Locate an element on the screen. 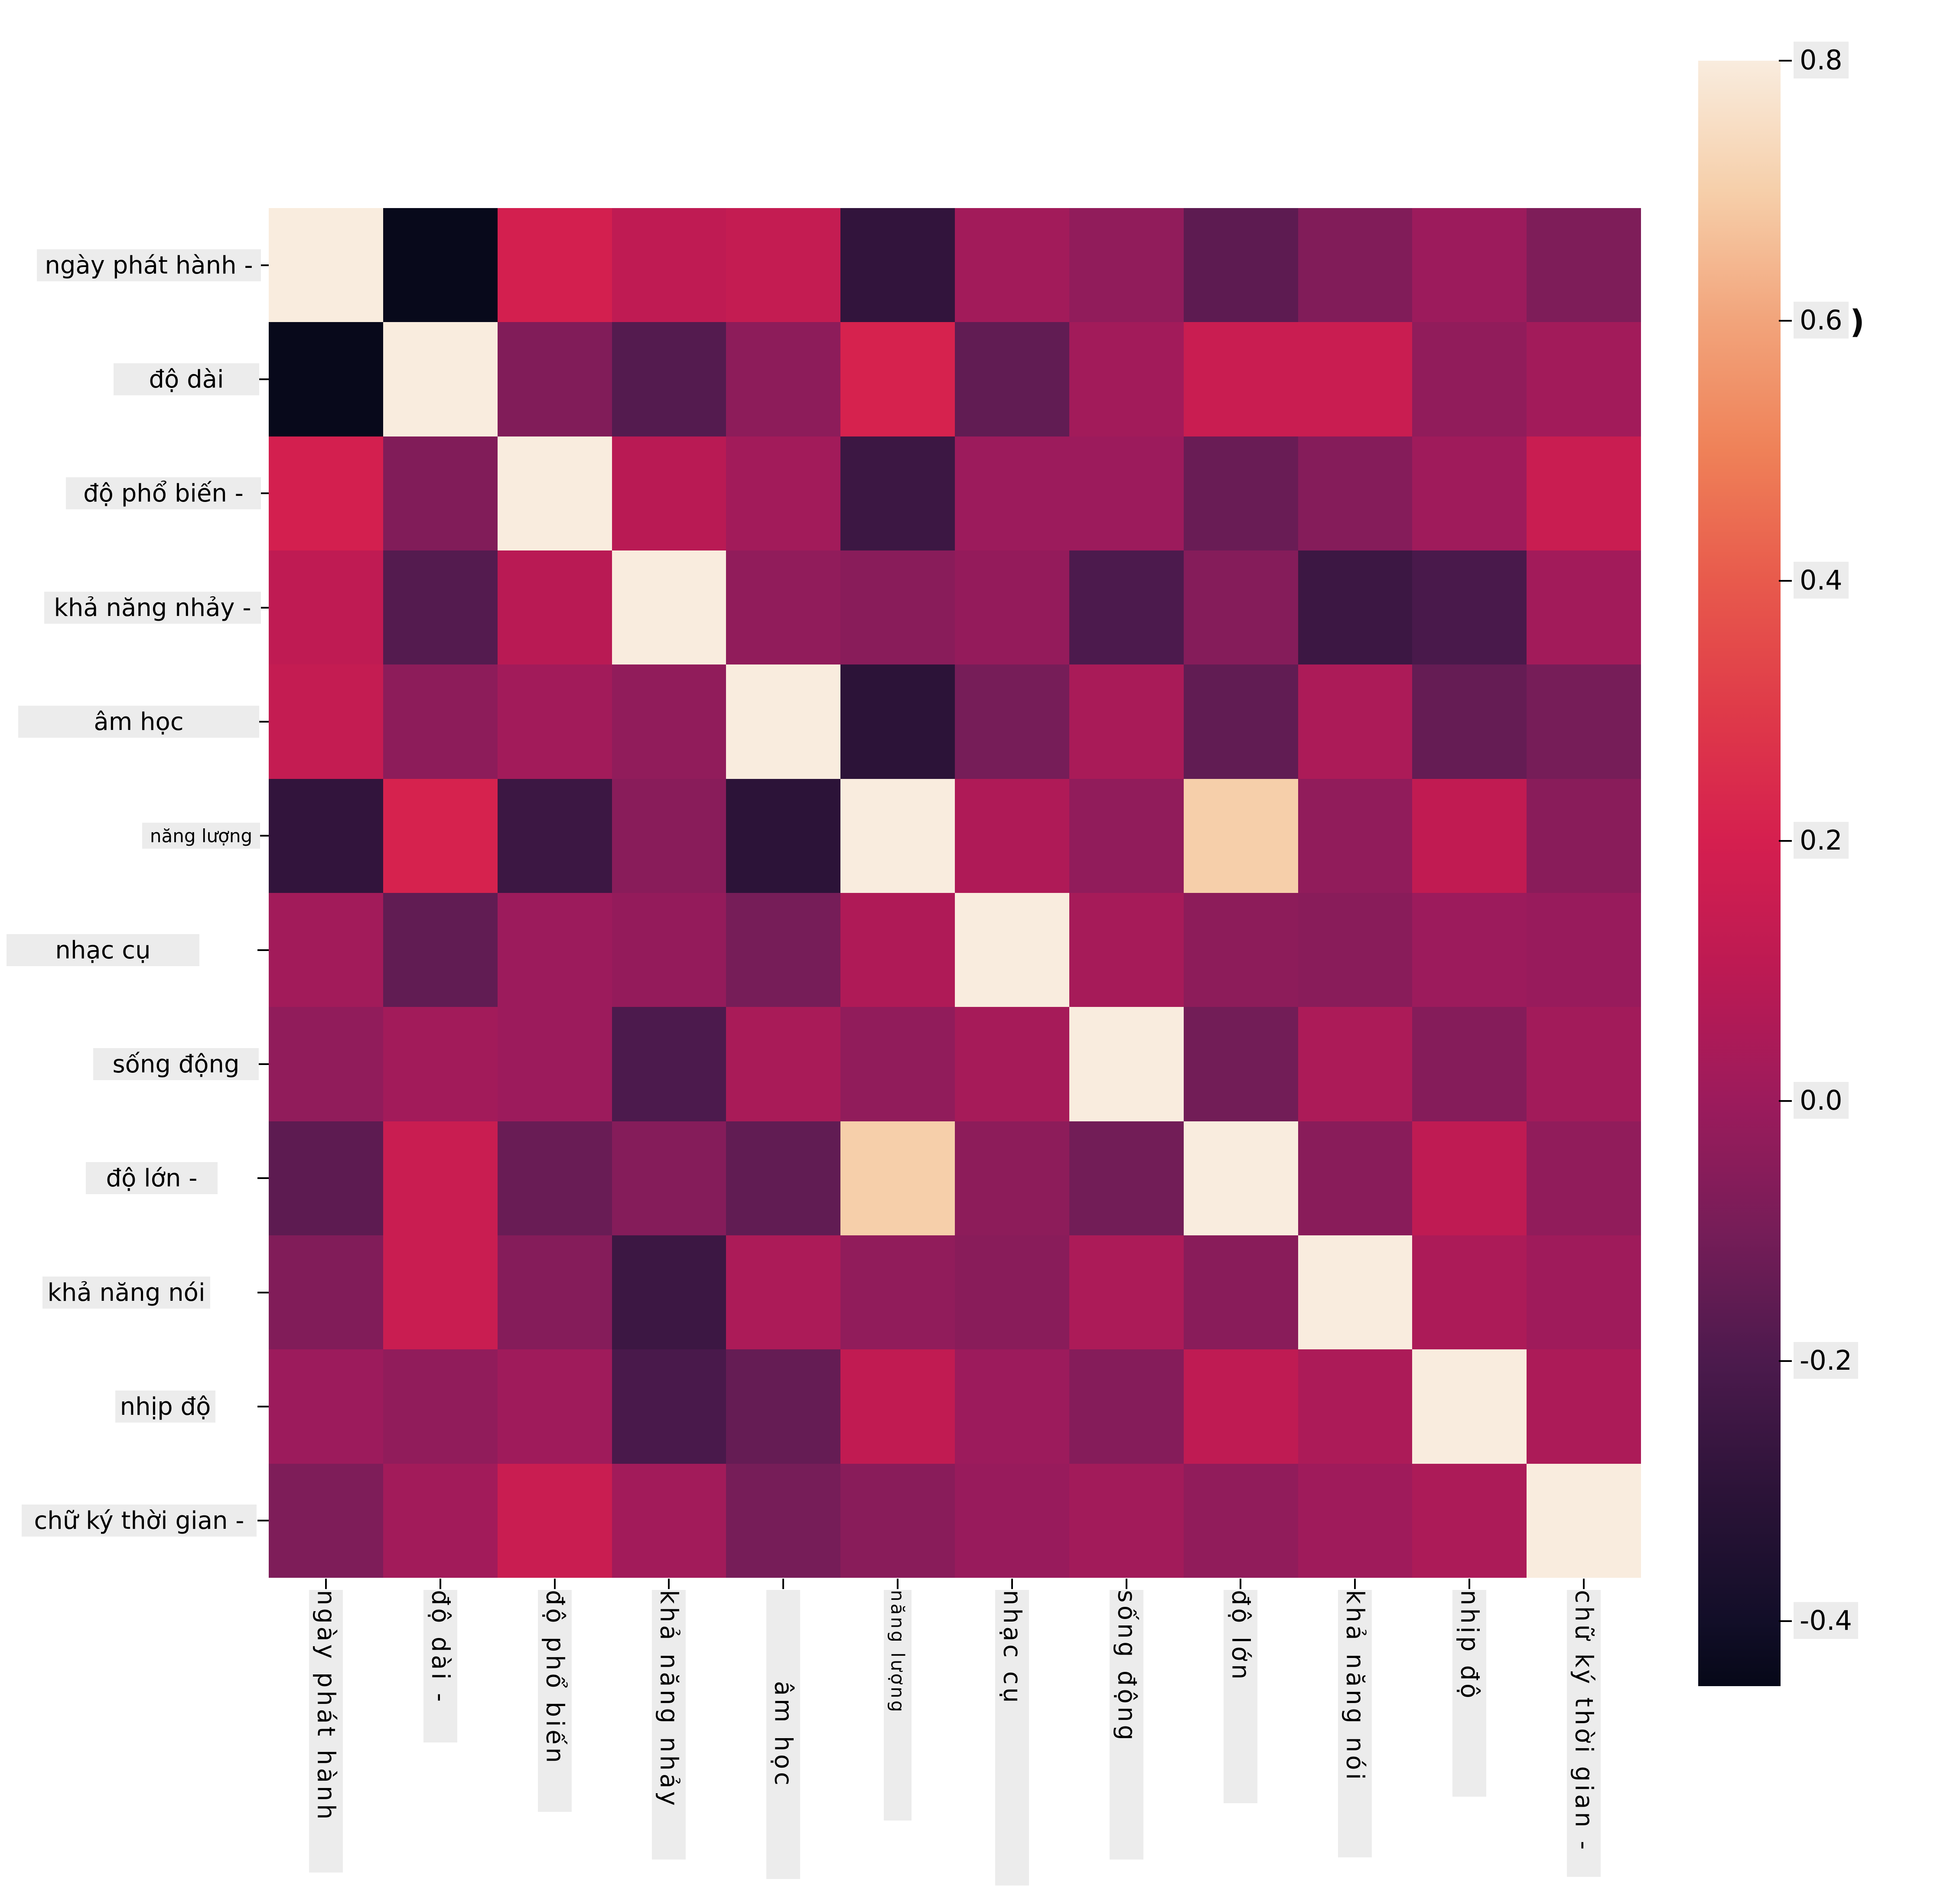 Image resolution: width=1960 pixels, height=1889 pixels. column-label-text: chữ ký thời gian - is located at coordinates (1583, 1721).